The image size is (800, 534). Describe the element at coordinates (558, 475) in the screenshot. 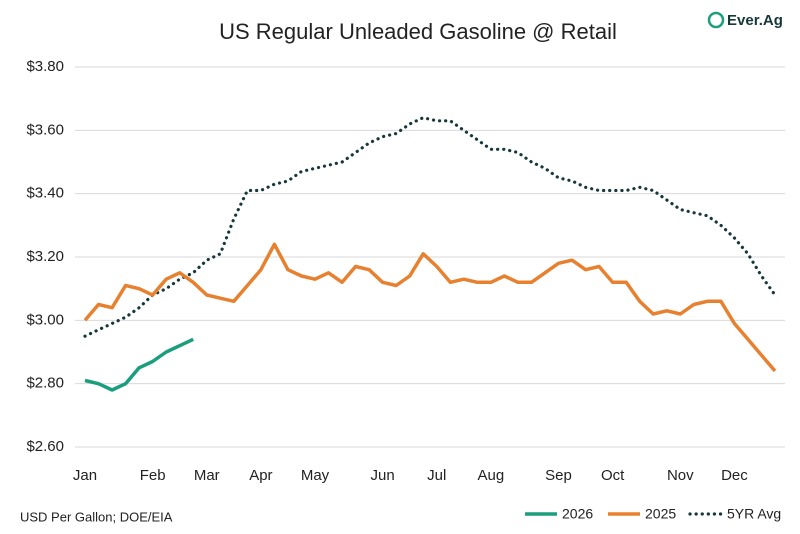

I see `x-tick-label: Sep` at that location.